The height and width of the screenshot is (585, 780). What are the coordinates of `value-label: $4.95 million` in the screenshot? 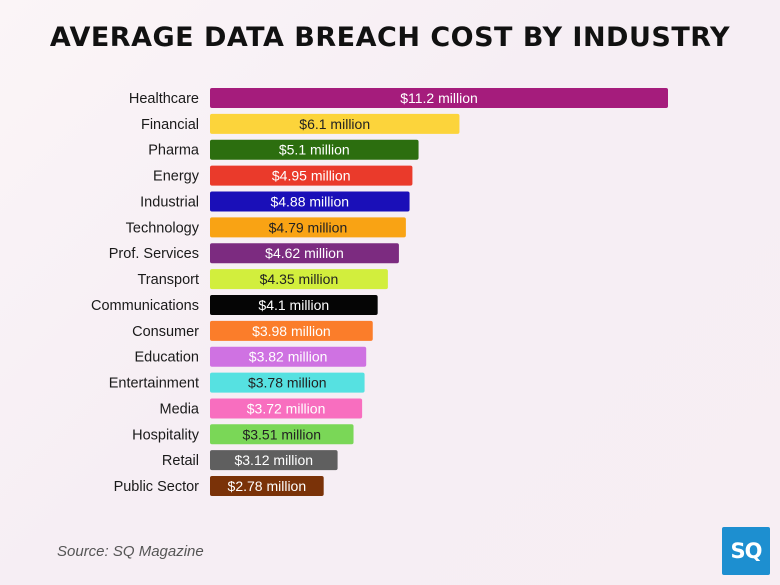 It's located at (311, 176).